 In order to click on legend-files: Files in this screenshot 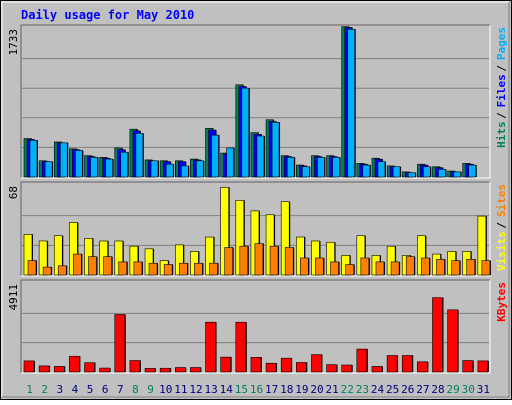, I will do `click(501, 90)`.